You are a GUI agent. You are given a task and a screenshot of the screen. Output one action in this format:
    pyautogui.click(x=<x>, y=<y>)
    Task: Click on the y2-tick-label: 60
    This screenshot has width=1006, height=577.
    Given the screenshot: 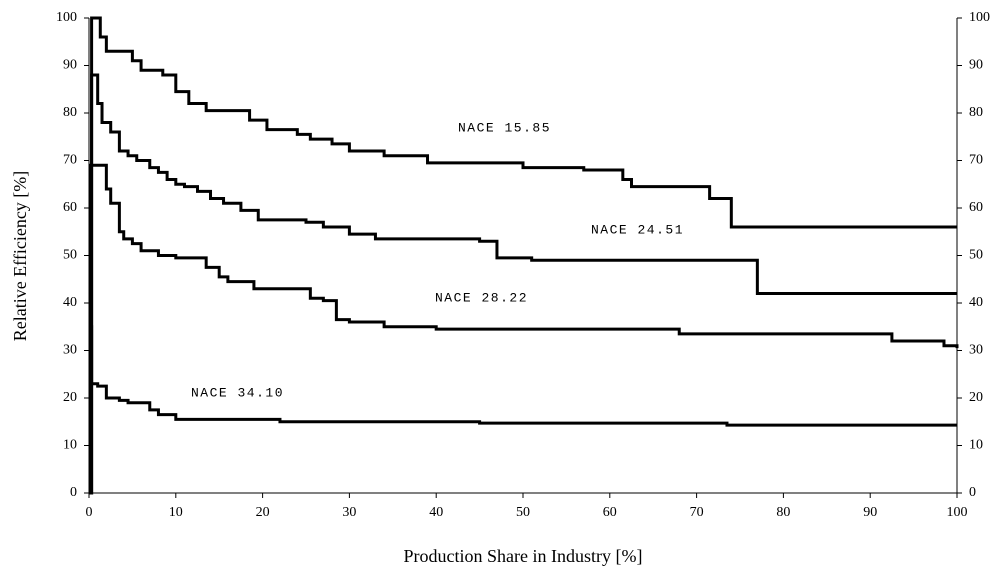 What is the action you would take?
    pyautogui.click(x=976, y=207)
    